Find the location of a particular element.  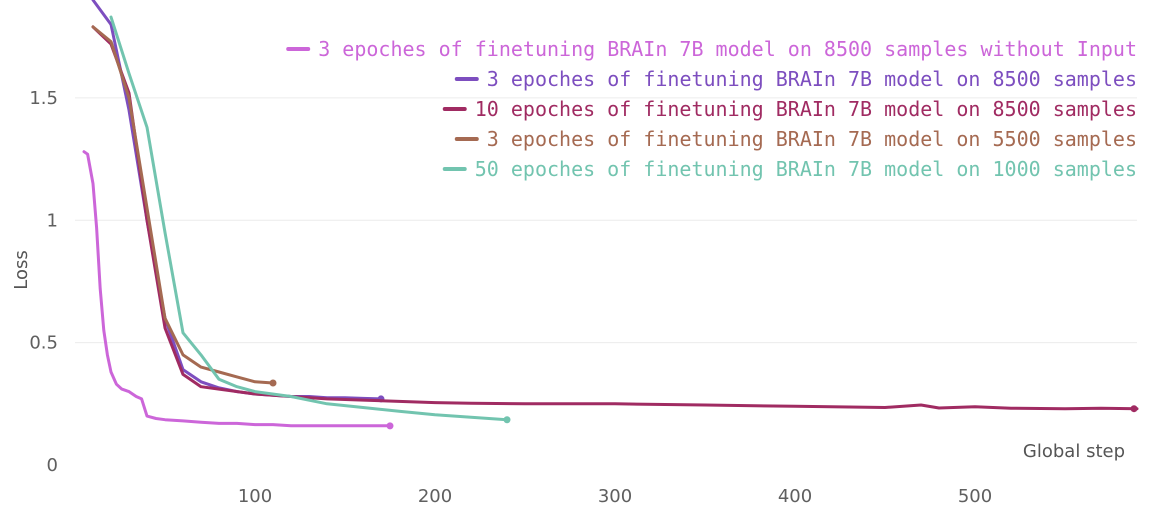

x-tick-label: 100 is located at coordinates (255, 496).